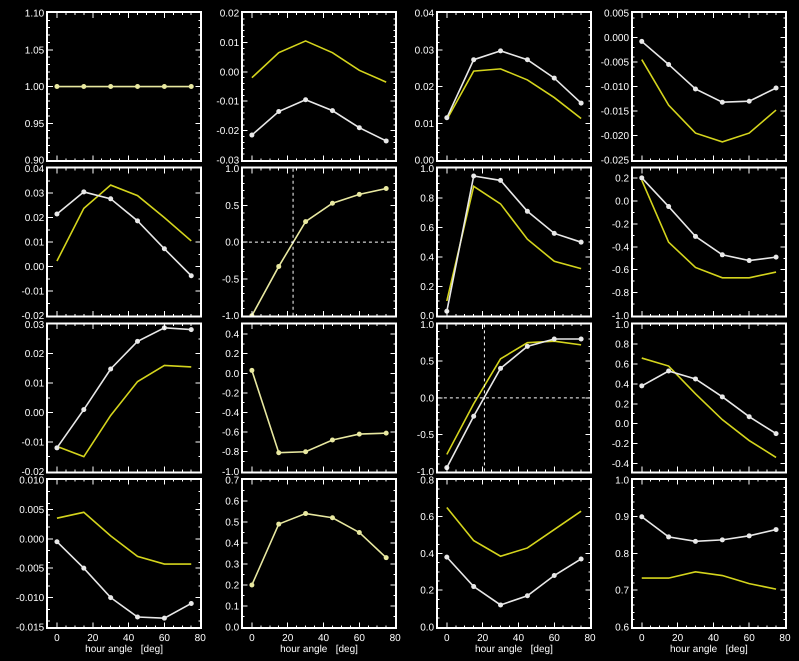  Describe the element at coordinates (621, 270) in the screenshot. I see `y-tick-label: -0.6` at that location.